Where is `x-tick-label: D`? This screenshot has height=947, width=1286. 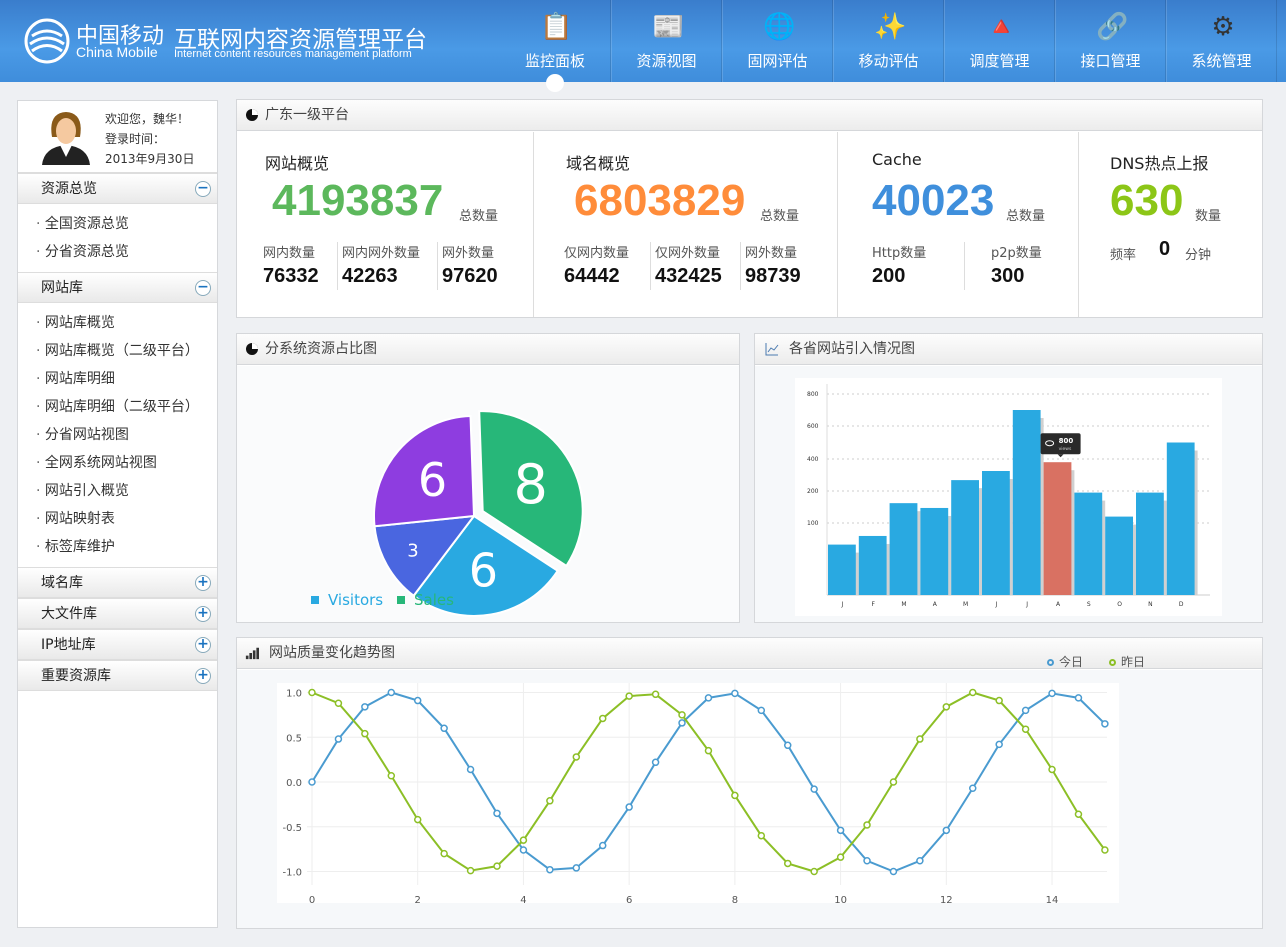
x-tick-label: D is located at coordinates (1181, 604).